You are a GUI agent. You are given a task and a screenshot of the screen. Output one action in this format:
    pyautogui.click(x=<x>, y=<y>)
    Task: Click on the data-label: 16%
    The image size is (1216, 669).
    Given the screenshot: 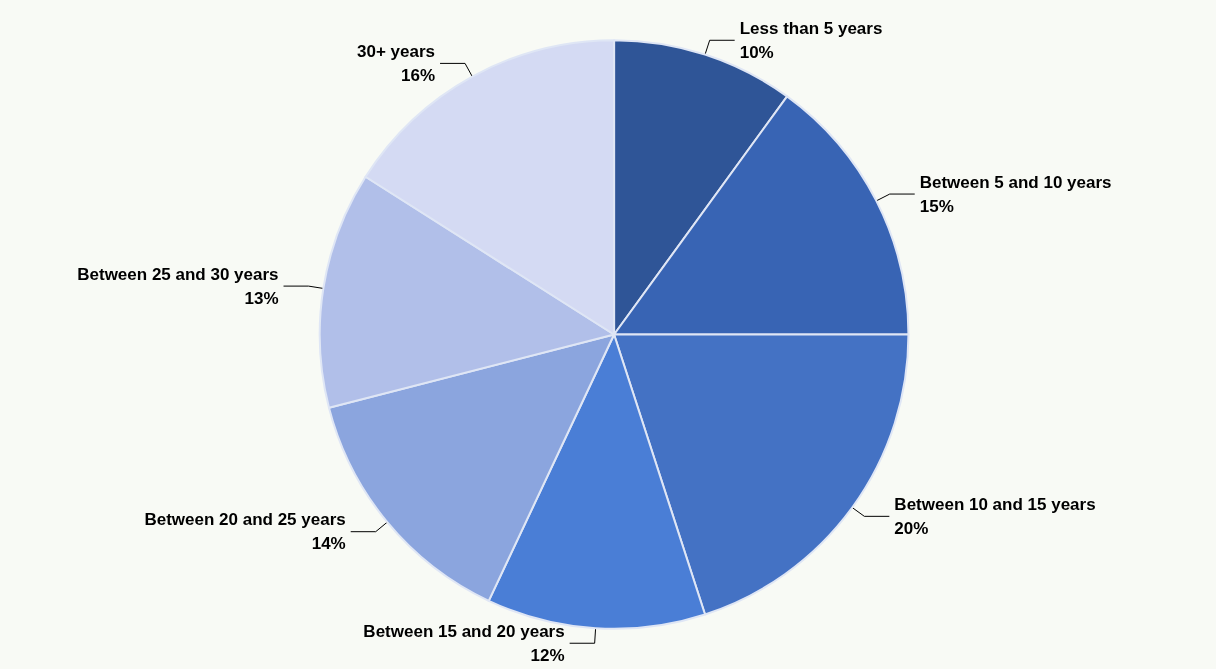 What is the action you would take?
    pyautogui.click(x=418, y=75)
    